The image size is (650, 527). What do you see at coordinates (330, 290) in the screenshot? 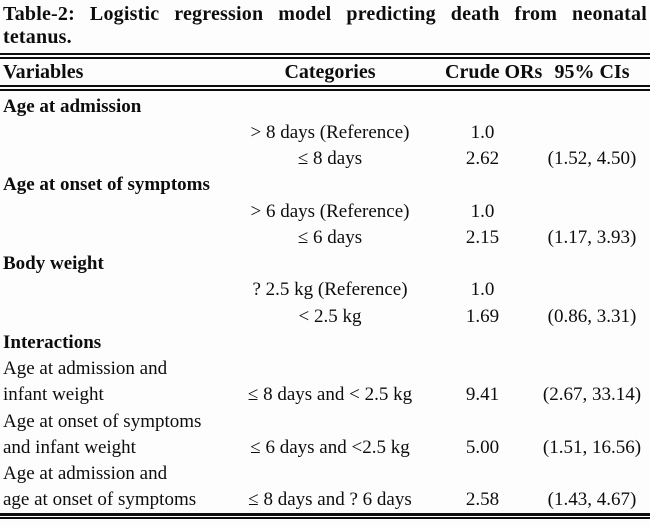
I see `category-cell: ? 2.5 kg (Reference)` at bounding box center [330, 290].